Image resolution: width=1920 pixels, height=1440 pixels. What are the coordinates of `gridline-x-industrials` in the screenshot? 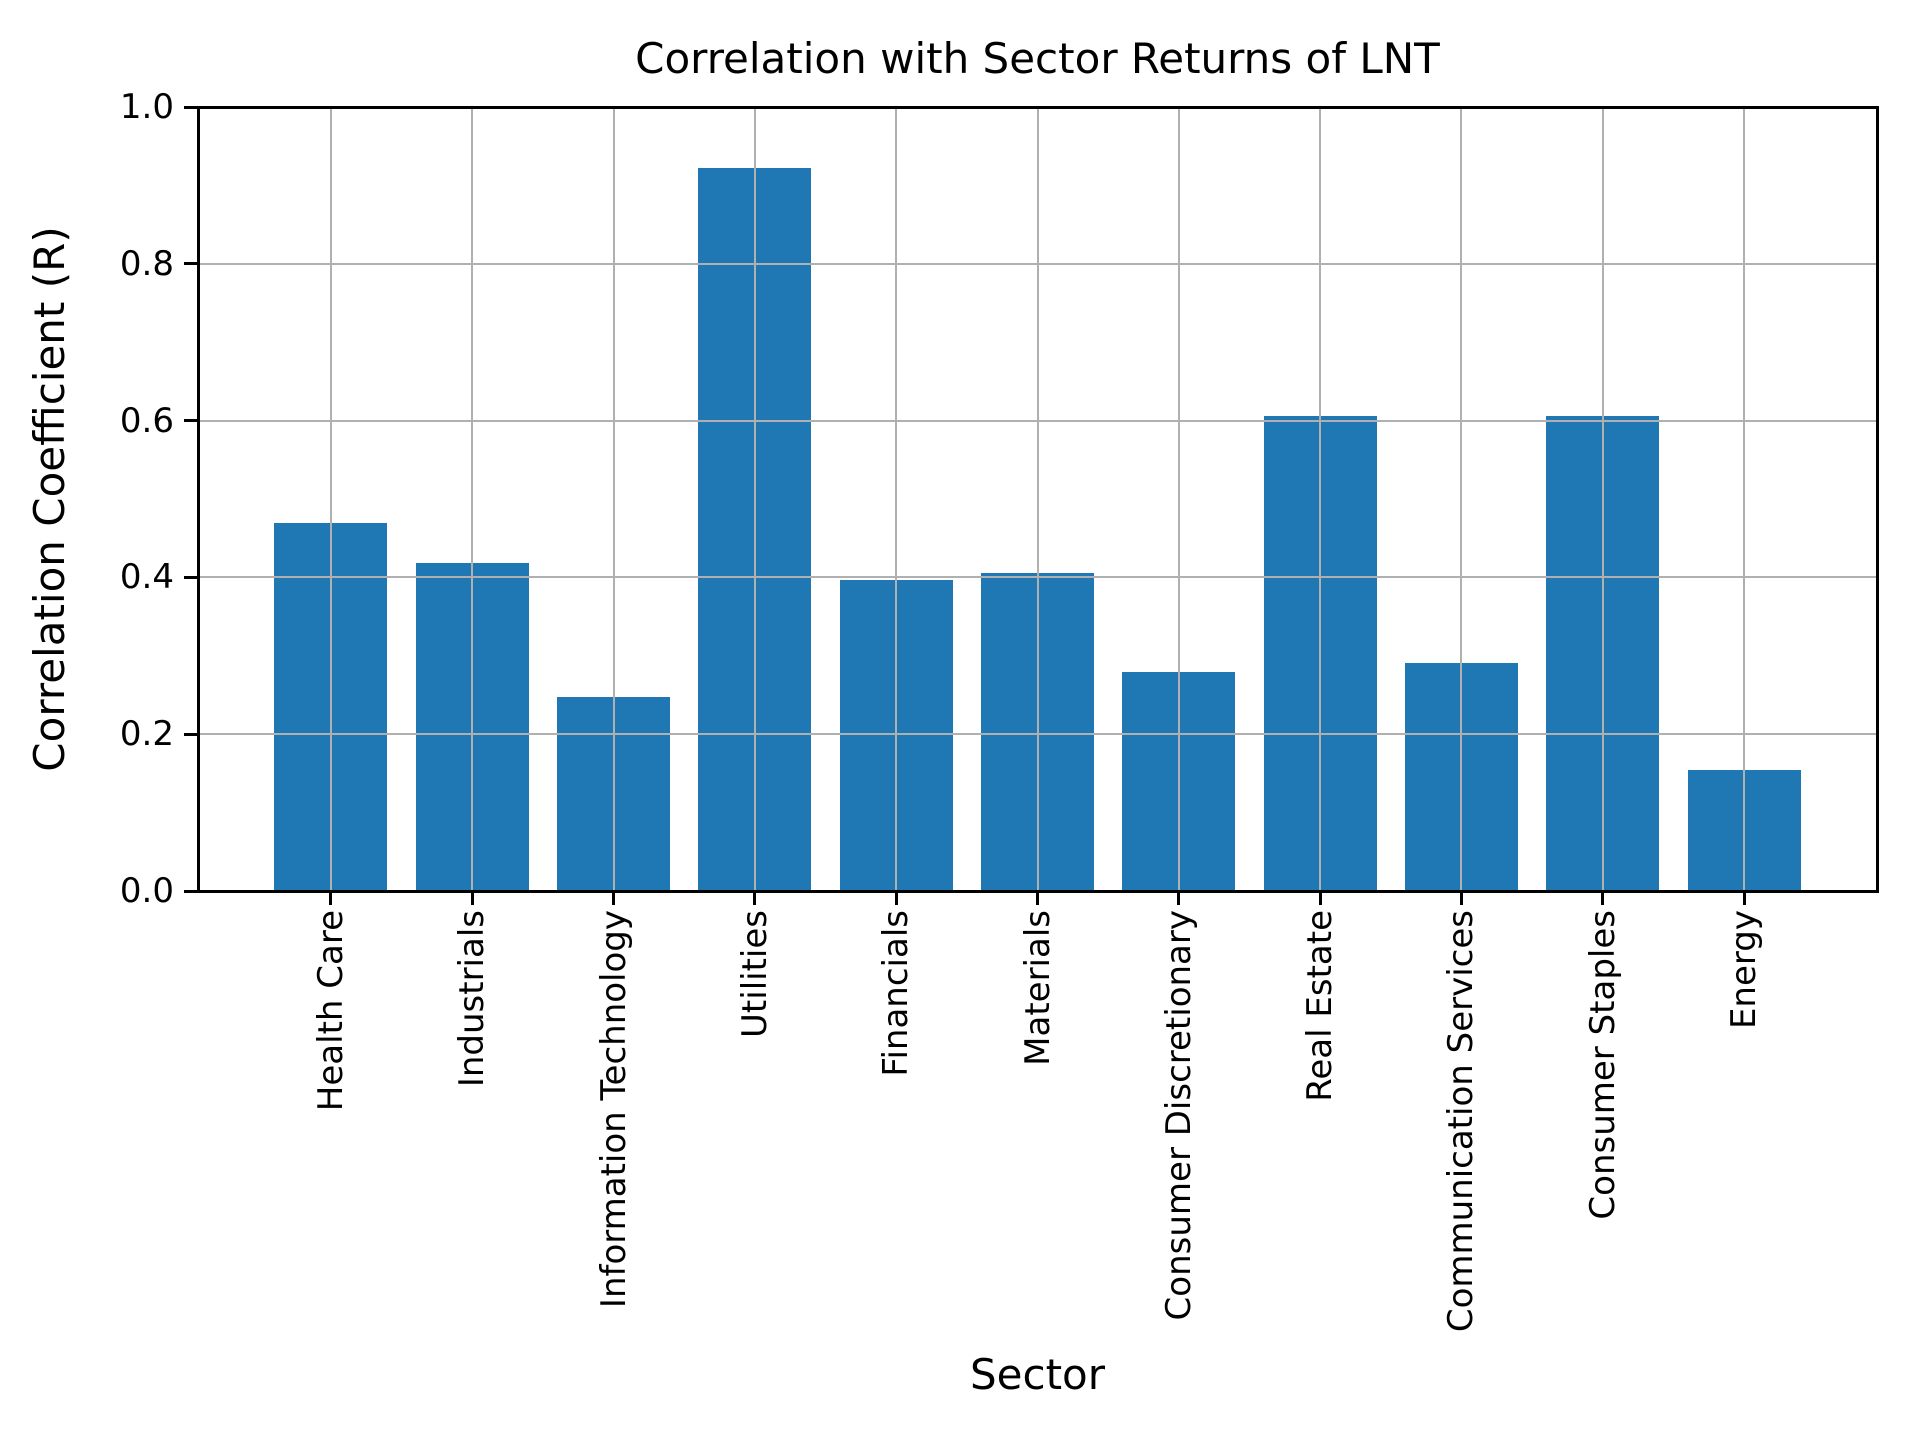 It's located at (472, 499).